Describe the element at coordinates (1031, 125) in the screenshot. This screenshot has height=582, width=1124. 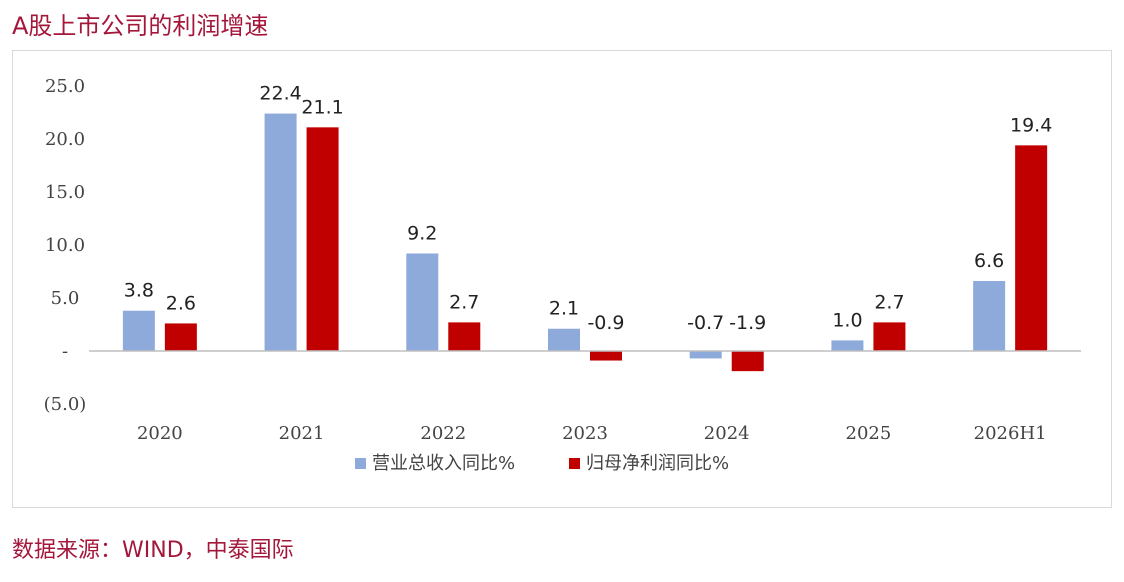
I see `profit-data-label: 19.4` at that location.